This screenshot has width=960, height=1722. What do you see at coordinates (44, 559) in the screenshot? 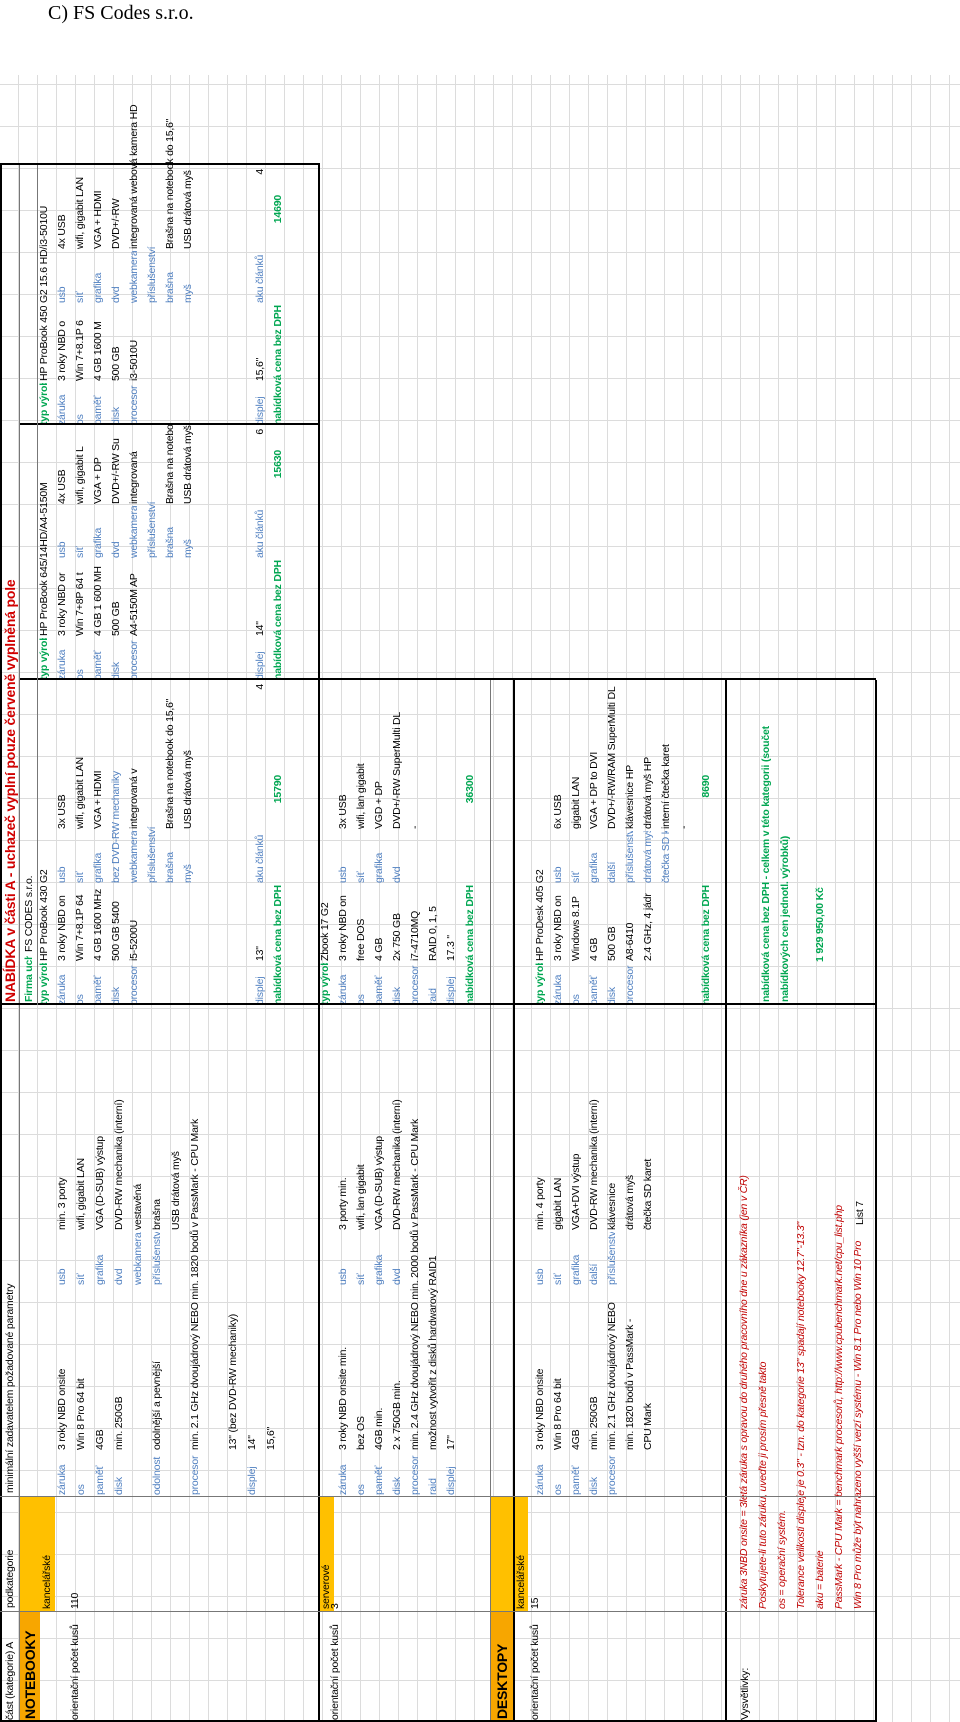
I see `cell-value: HP ProBook 645/14HD/A4-5150M` at bounding box center [44, 559].